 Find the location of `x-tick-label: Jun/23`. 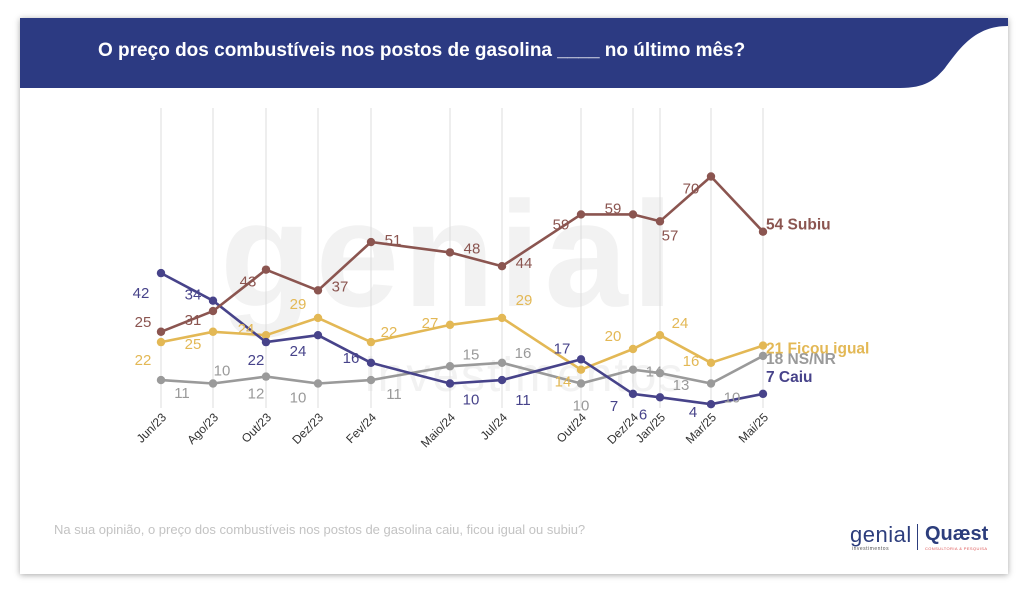

x-tick-label: Jun/23 is located at coordinates (152, 428).